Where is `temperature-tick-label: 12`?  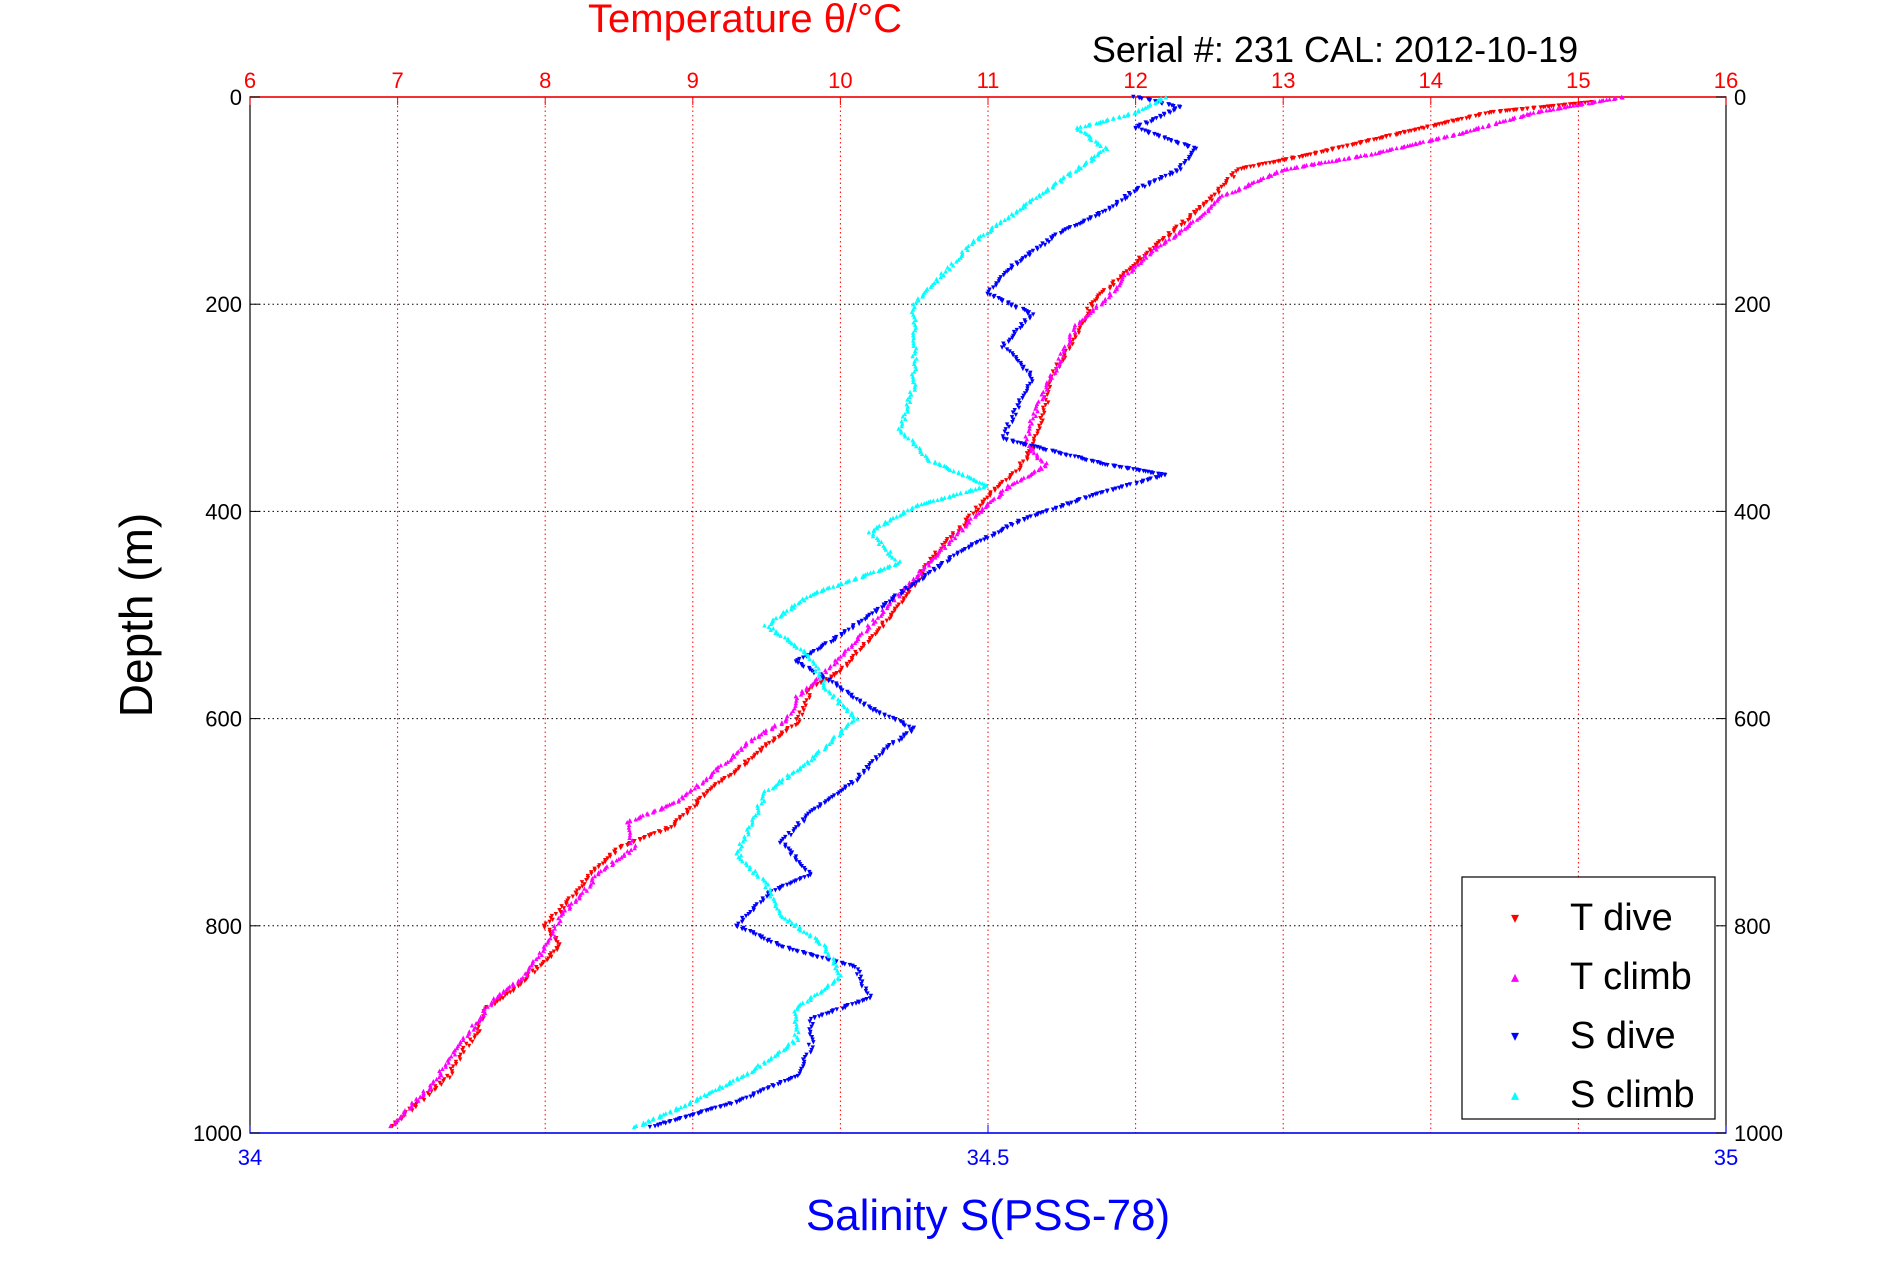
temperature-tick-label: 12 is located at coordinates (1135, 80).